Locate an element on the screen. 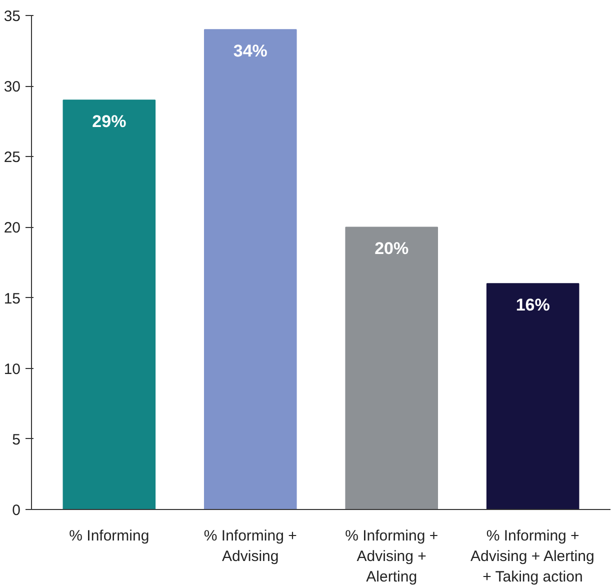  y-tick-label: 15 is located at coordinates (12, 299).